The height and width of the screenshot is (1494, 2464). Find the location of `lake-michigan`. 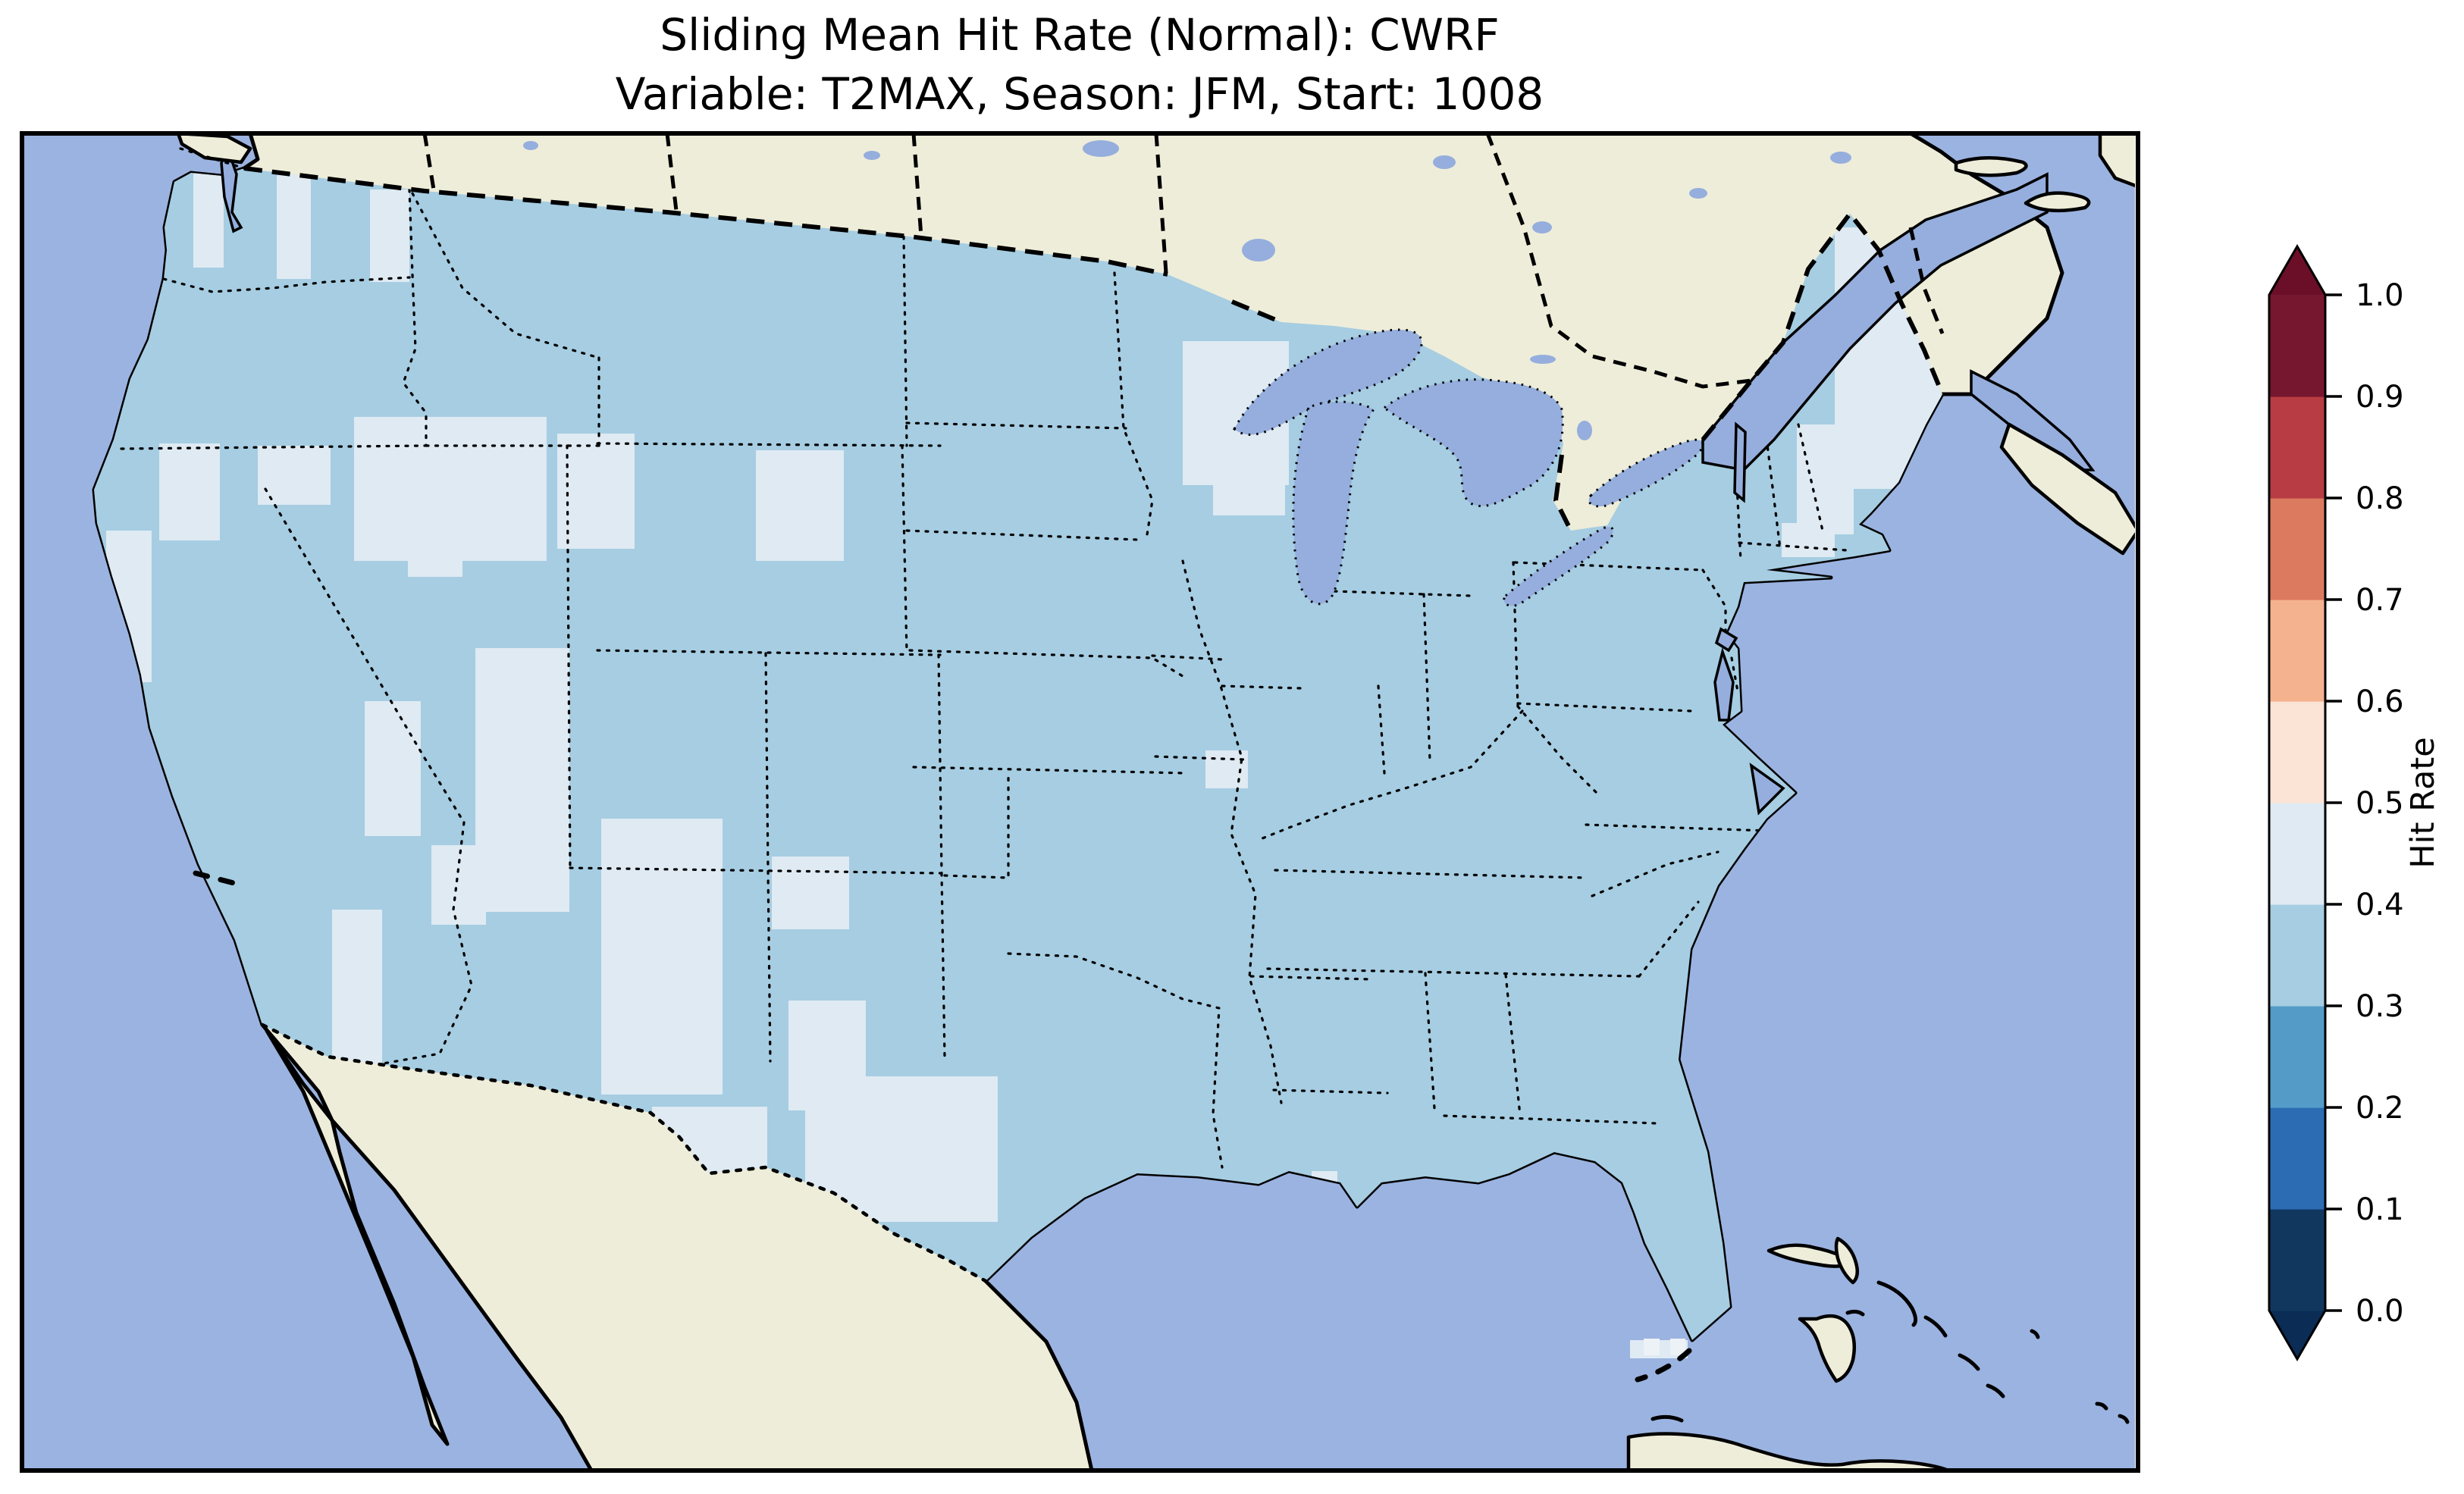

lake-michigan is located at coordinates (1334, 503).